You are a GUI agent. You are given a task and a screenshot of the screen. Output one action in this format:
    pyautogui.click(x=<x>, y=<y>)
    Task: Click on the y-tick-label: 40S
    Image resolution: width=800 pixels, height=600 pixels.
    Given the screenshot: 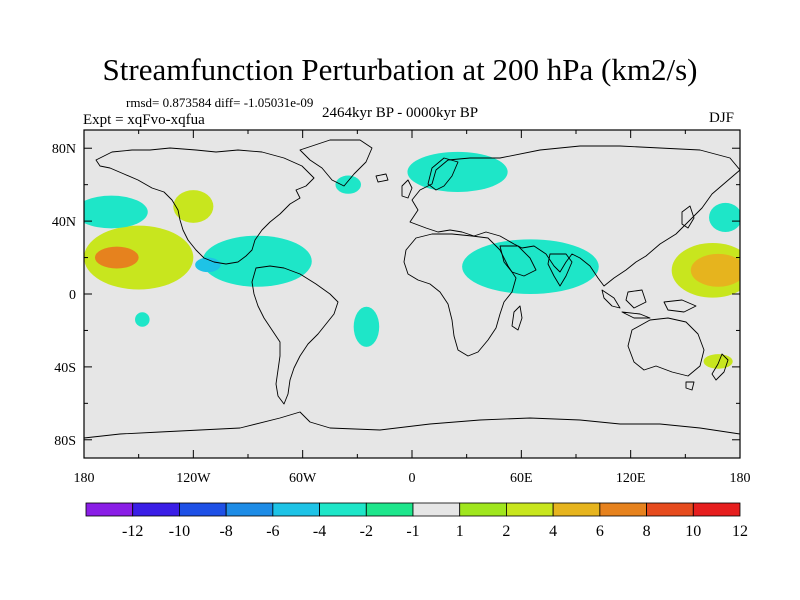 What is the action you would take?
    pyautogui.click(x=65, y=368)
    